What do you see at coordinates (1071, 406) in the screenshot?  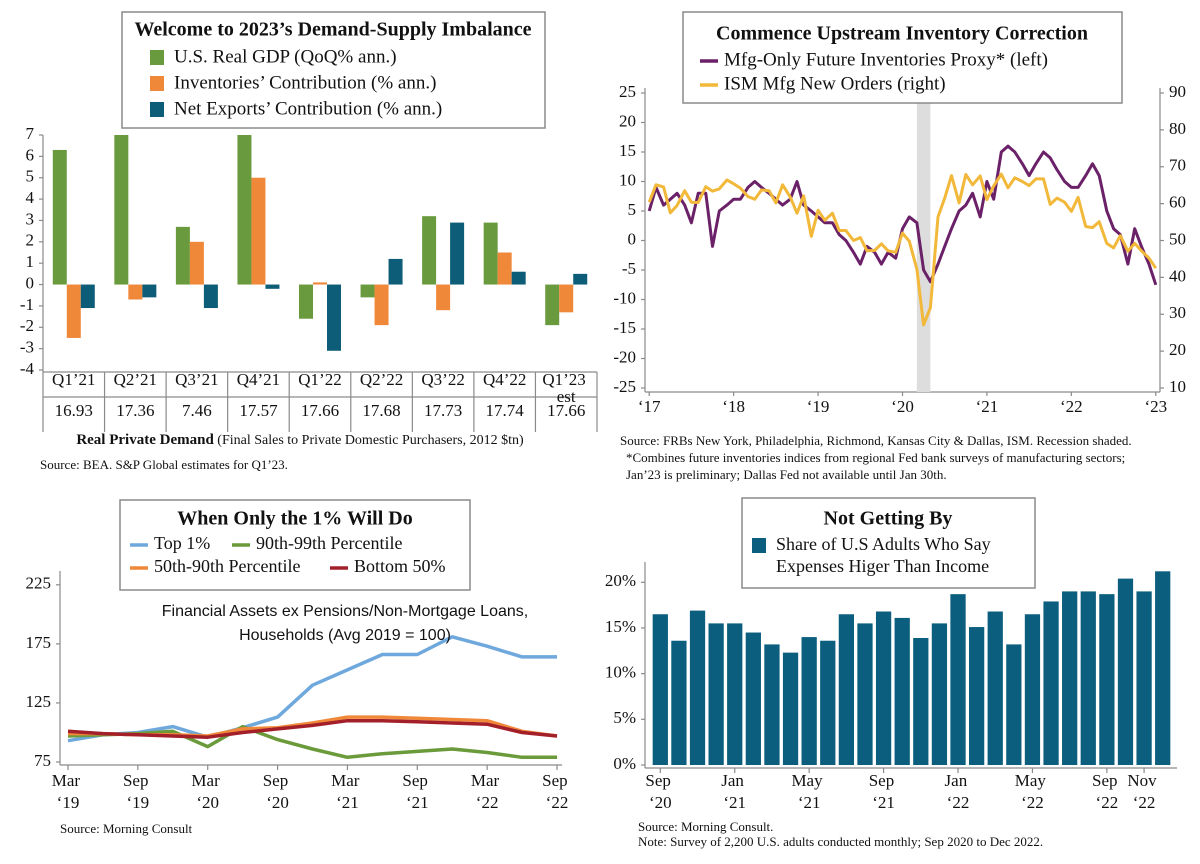 I see `x-tick-label: ‘22` at bounding box center [1071, 406].